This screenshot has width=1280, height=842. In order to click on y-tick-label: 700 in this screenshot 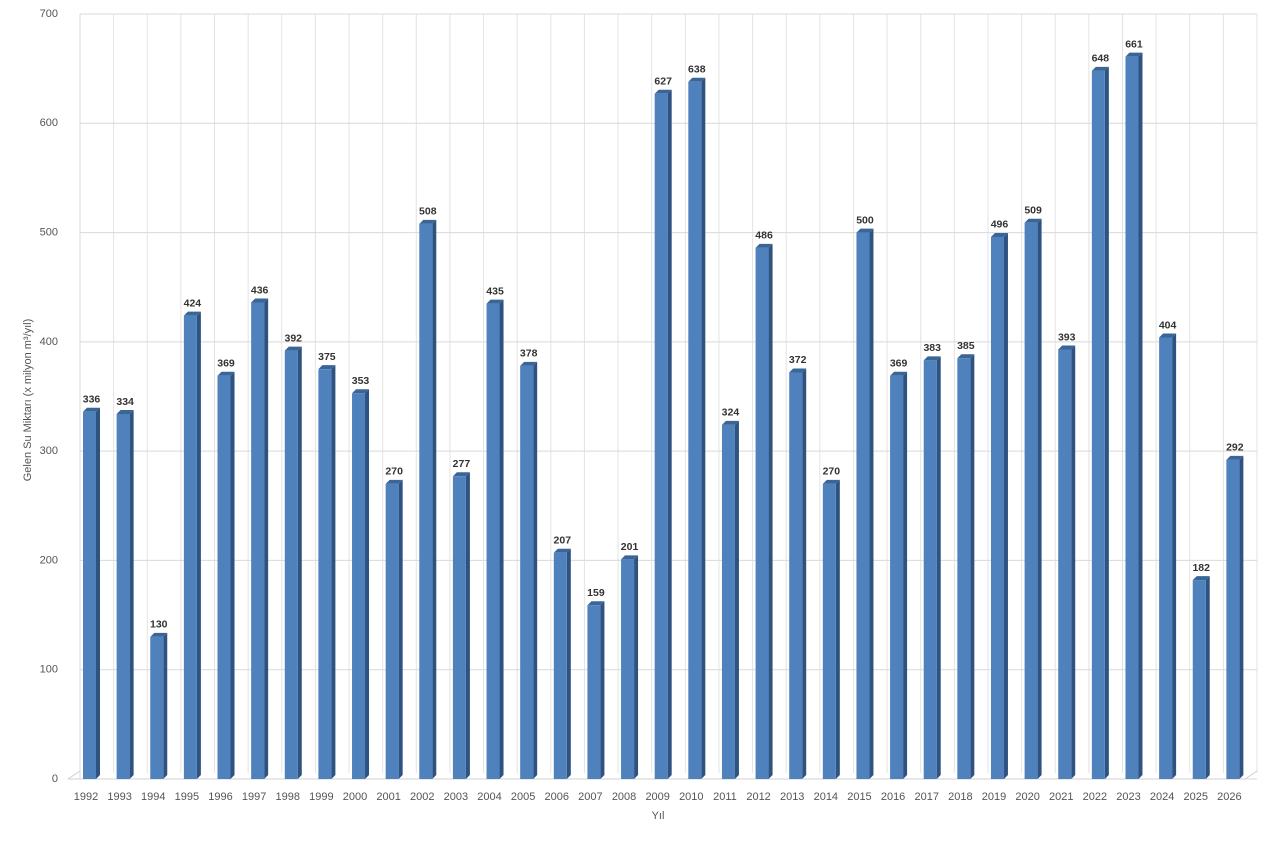, I will do `click(49, 14)`.